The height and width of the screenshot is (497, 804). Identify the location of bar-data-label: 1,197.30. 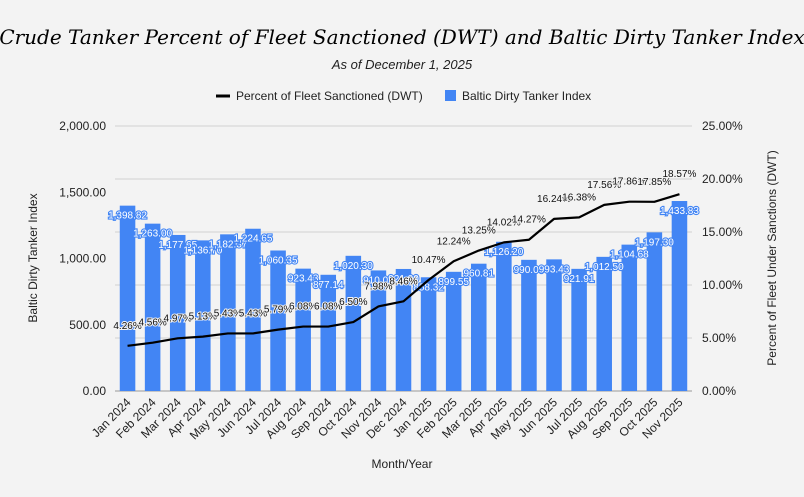
(654, 242).